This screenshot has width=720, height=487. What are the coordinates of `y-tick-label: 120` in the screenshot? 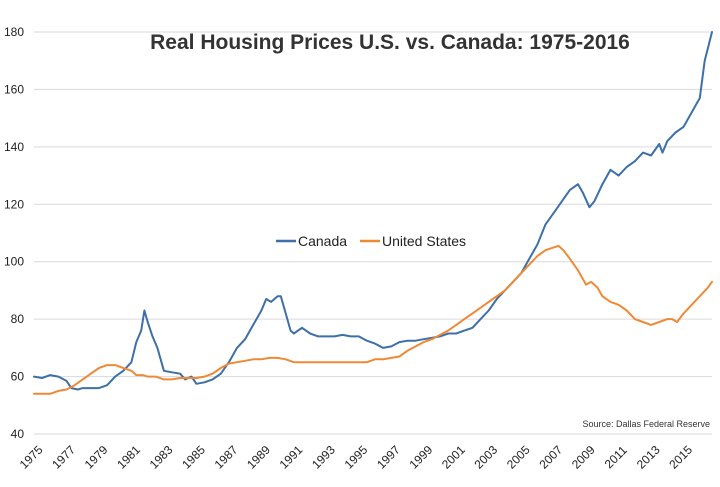 It's located at (14, 204).